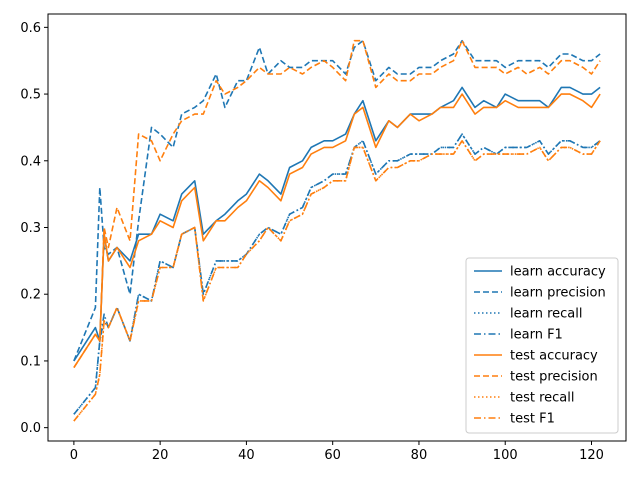 Image resolution: width=640 pixels, height=480 pixels. Describe the element at coordinates (542, 398) in the screenshot. I see `legend-label: test recall` at that location.